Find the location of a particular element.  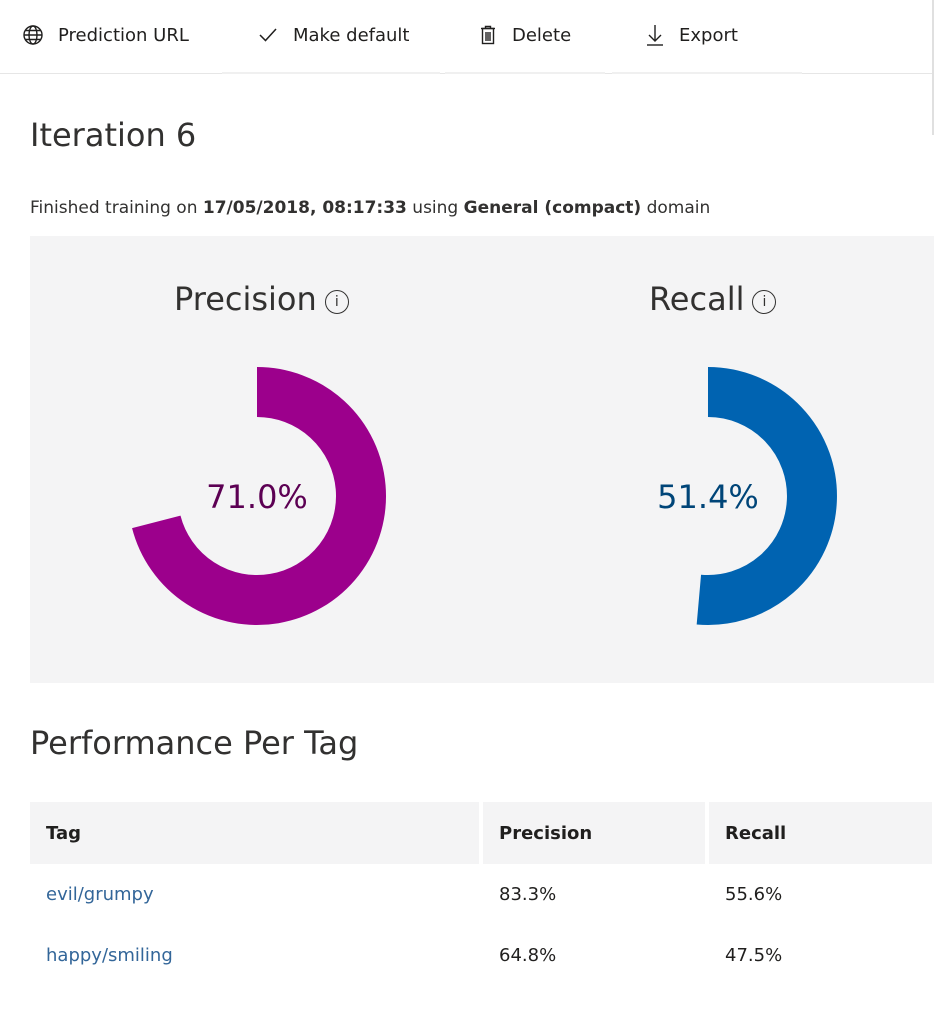

precision-arc is located at coordinates (259, 496).